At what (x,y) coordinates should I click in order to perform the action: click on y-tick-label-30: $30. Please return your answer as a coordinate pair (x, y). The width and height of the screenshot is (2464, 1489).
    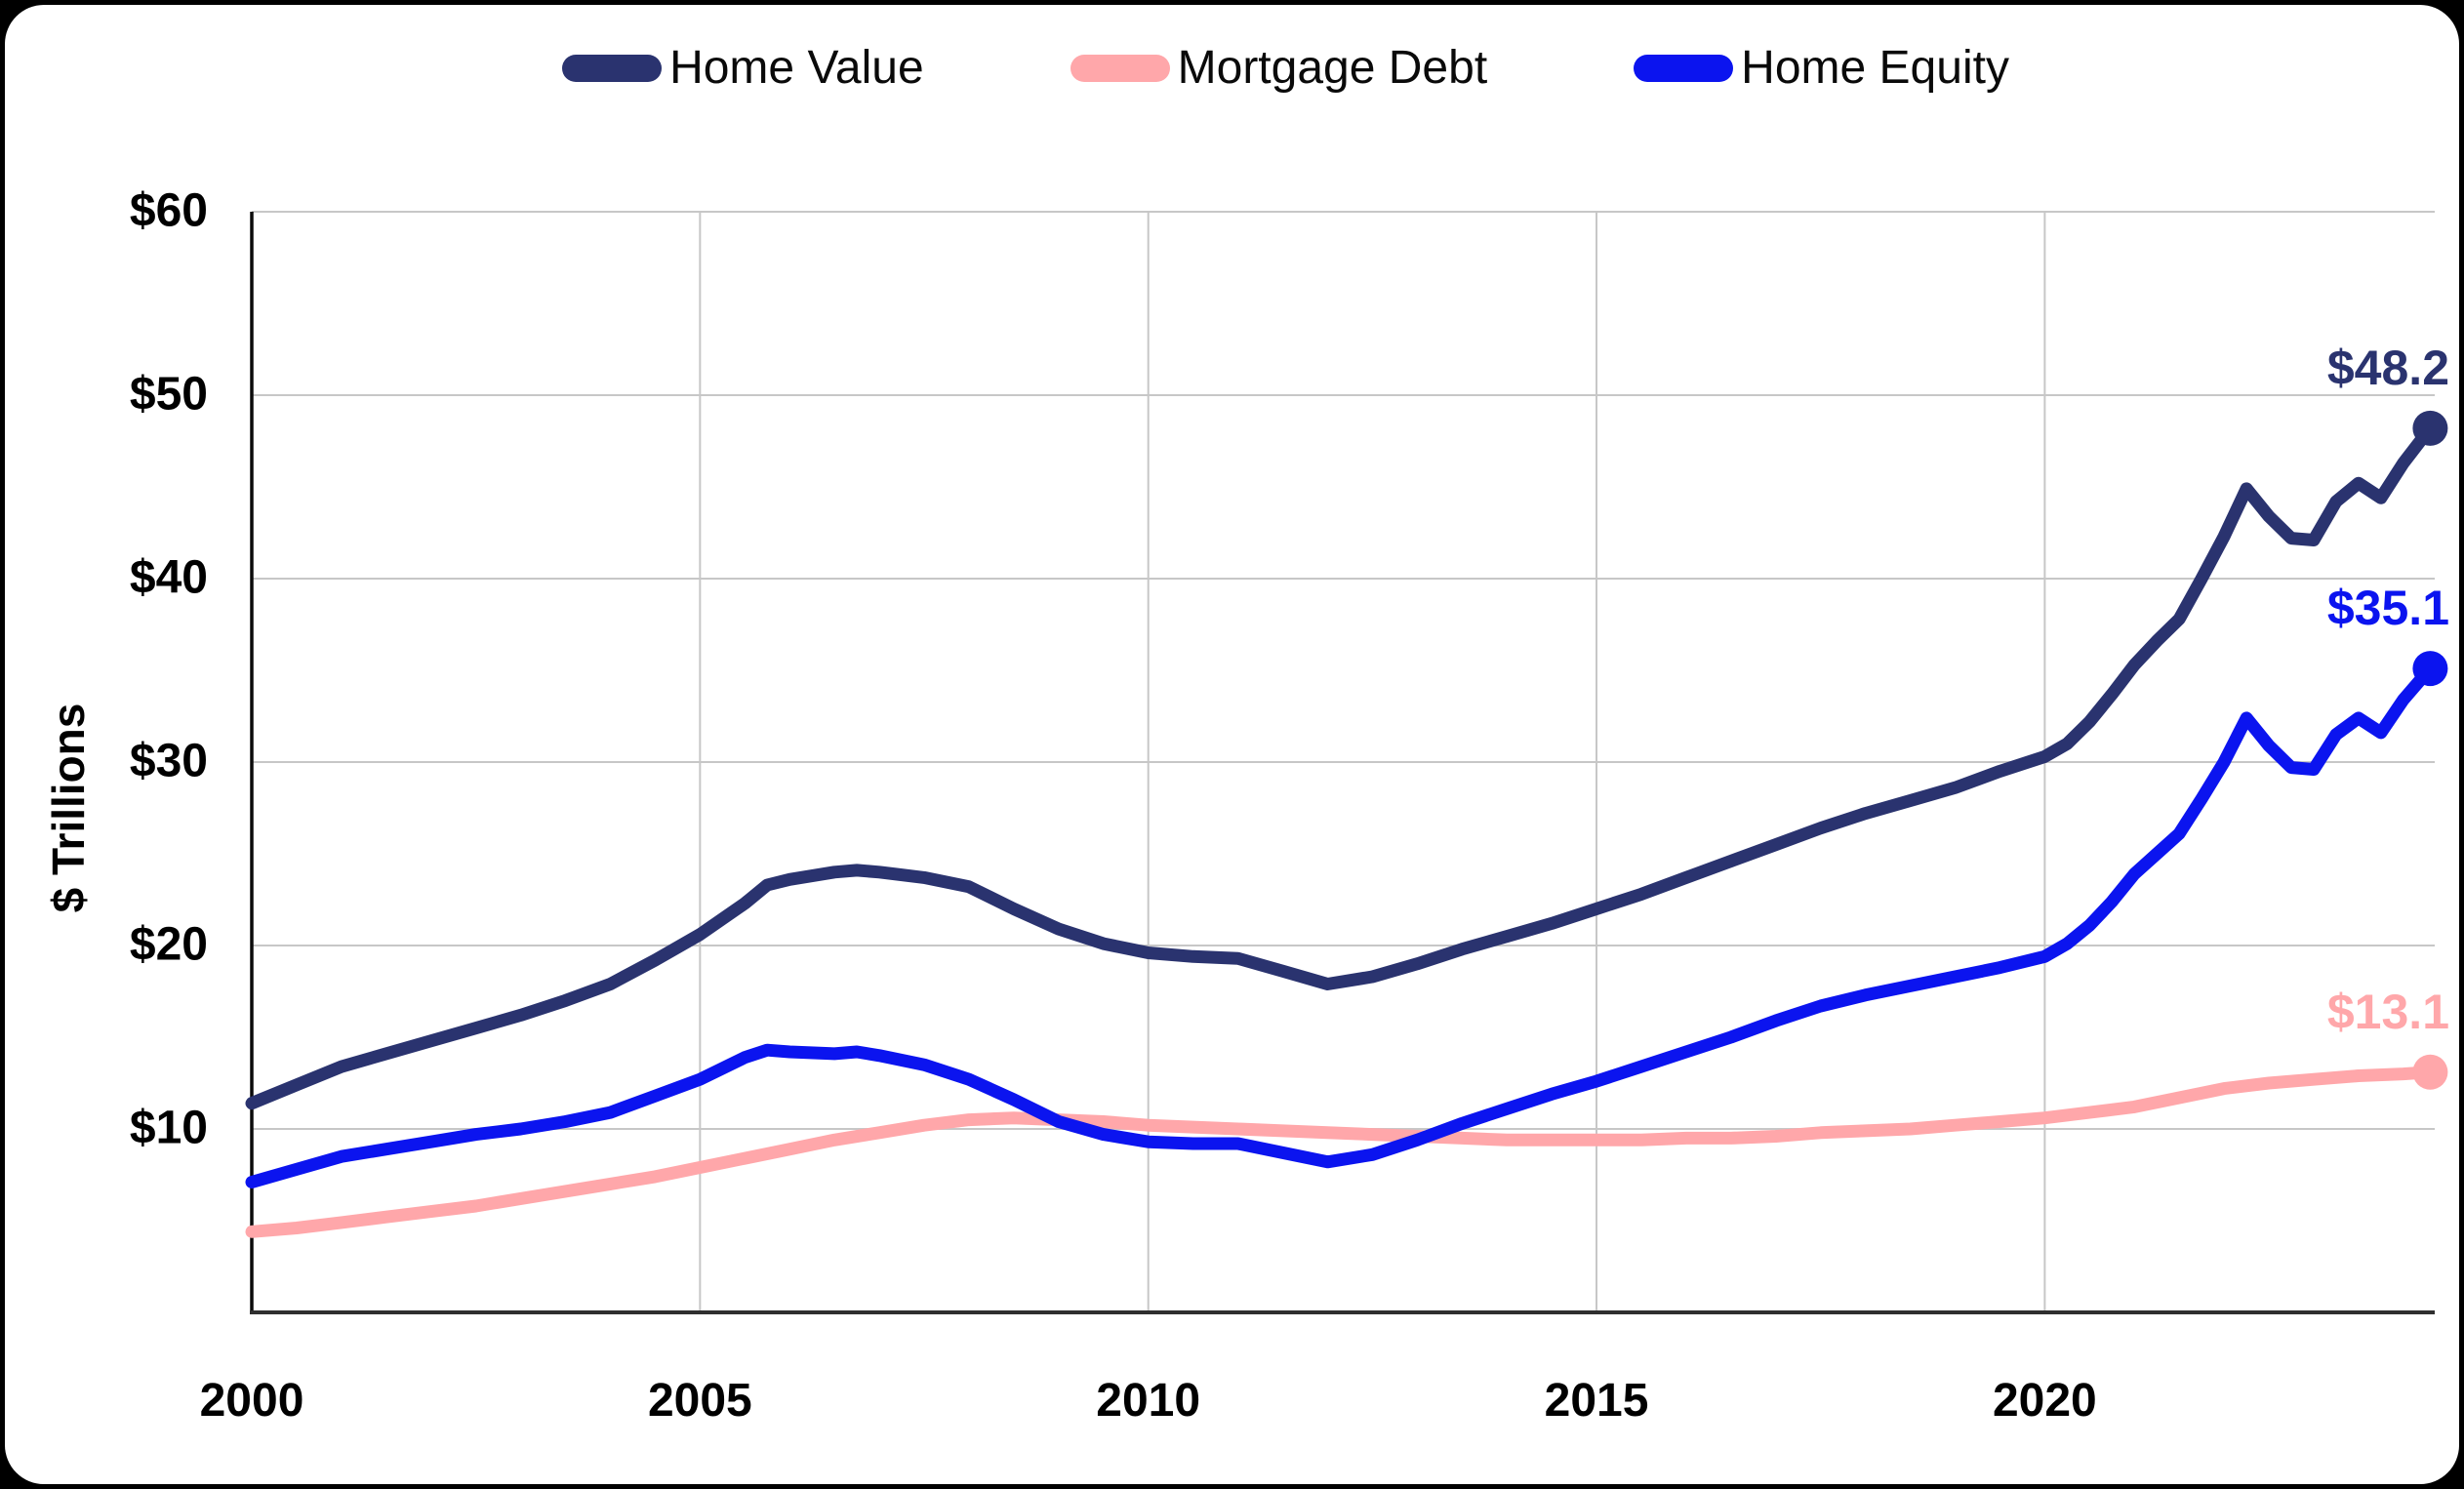
    Looking at the image, I should click on (168, 761).